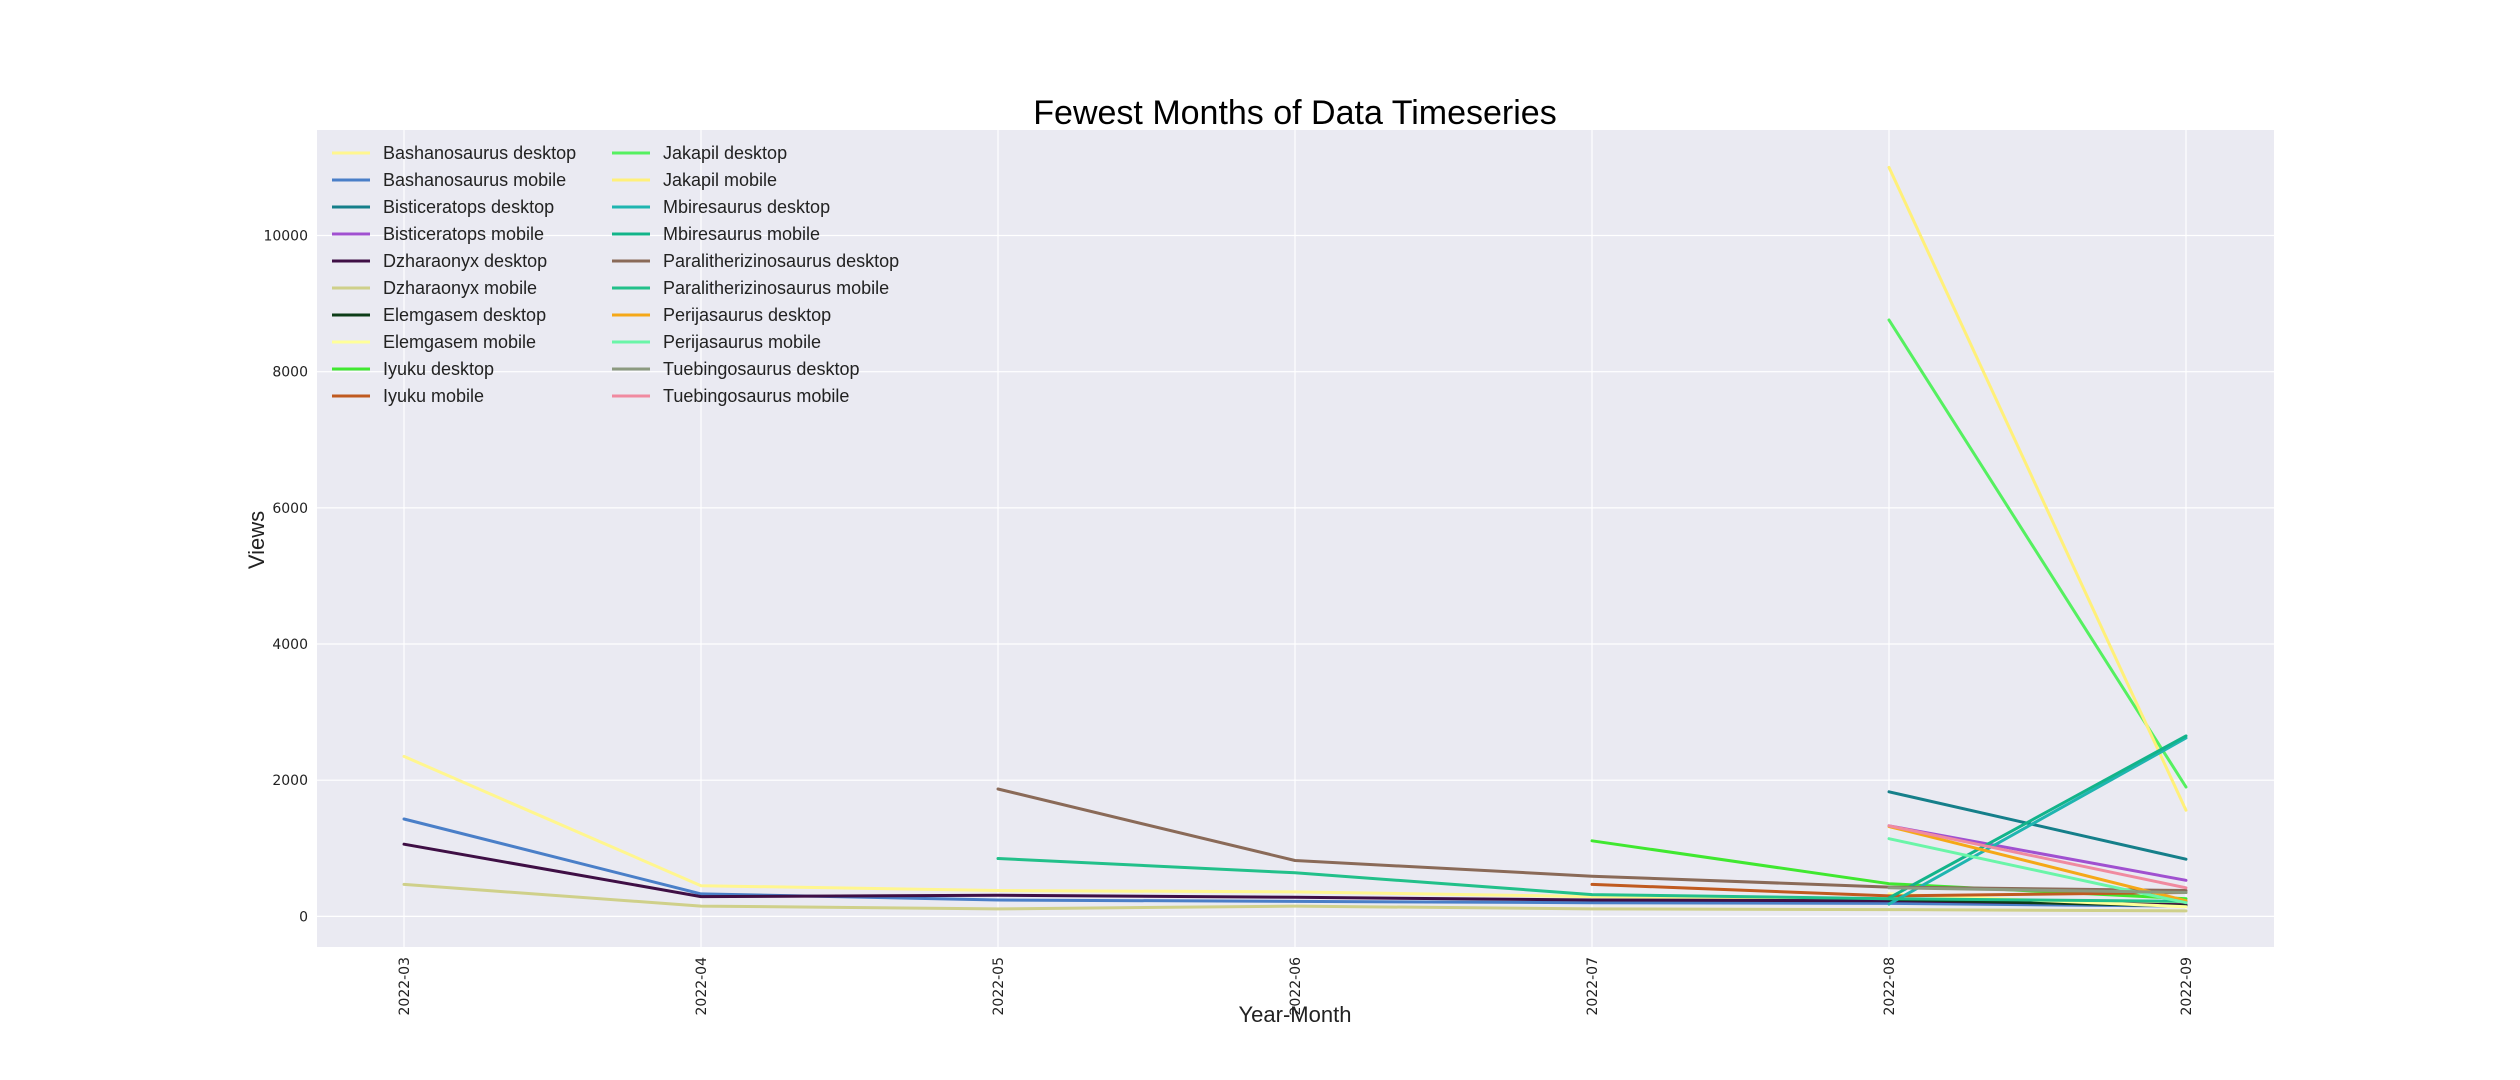  What do you see at coordinates (474, 180) in the screenshot?
I see `legend-entry-label: Bashanosaurus mobile` at bounding box center [474, 180].